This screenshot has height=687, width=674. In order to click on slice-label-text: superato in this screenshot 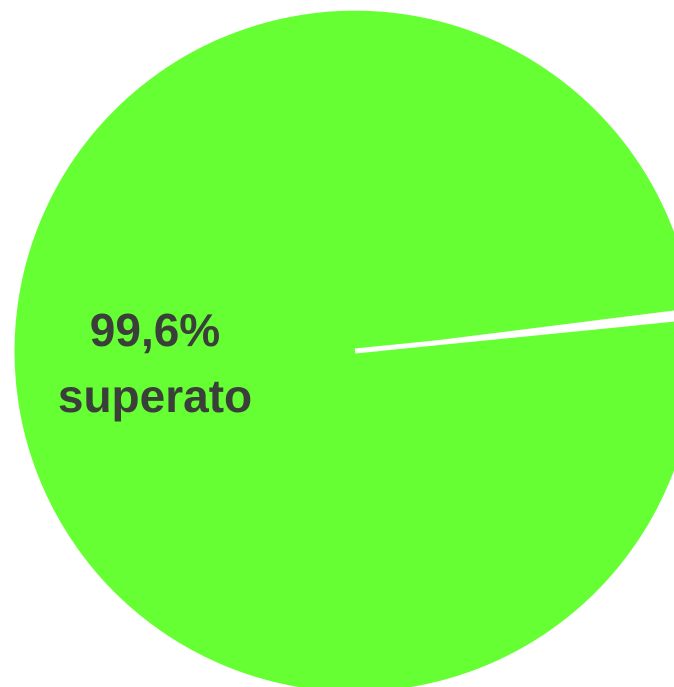, I will do `click(155, 396)`.